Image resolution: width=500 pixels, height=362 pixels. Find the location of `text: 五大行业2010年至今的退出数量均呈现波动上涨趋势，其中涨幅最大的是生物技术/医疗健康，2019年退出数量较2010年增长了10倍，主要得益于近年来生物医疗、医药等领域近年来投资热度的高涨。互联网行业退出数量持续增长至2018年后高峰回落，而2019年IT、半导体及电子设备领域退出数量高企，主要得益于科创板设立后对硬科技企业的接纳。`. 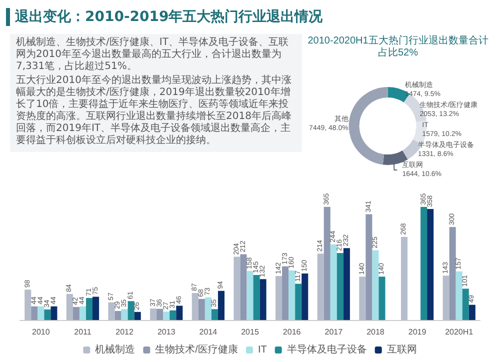

text: 五大行业2010年至今的退出数量均呈现波动上涨趋势，其中涨幅最大的是生物技术/医疗健康，2019年退出数量较2010年增长了10倍，主要得益于近年来生物医疗、医药等领域近年来投资热度的高涨。互联网行业退出数量持续增长至2018年后高峰回落，而2019年IT、半导体及电子设备领域退出数量高企，主要得益于科创板设立后对硬科技企业的接纳。 is located at coordinates (154, 111).